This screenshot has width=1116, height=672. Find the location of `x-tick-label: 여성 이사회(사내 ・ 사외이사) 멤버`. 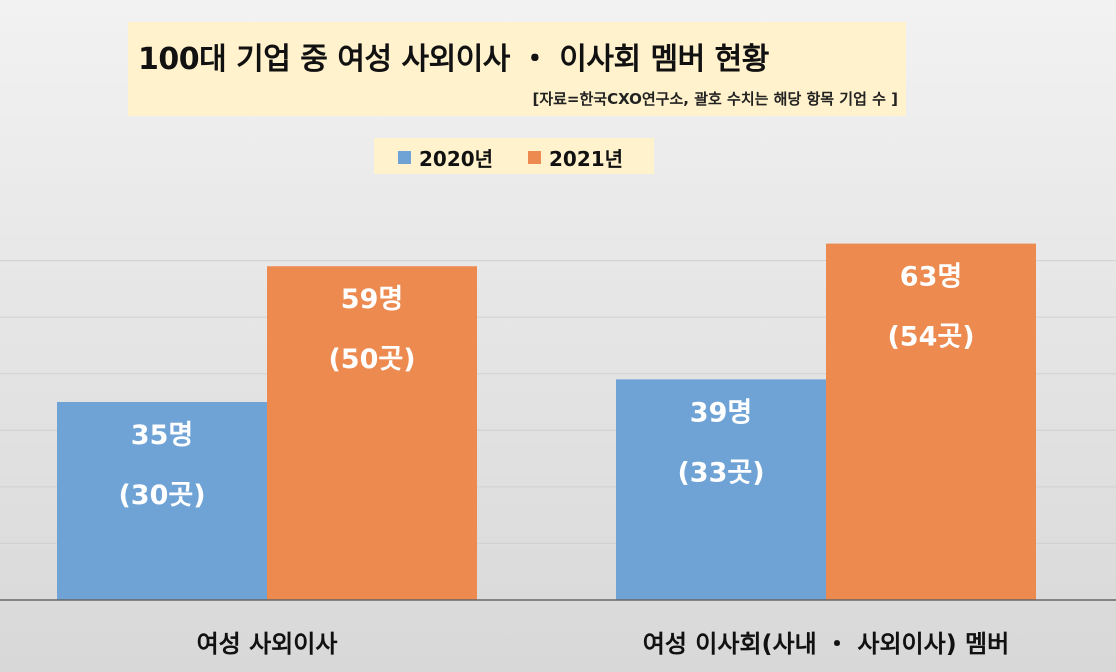

x-tick-label: 여성 이사회(사내 ・ 사외이사) 멤버 is located at coordinates (826, 644).